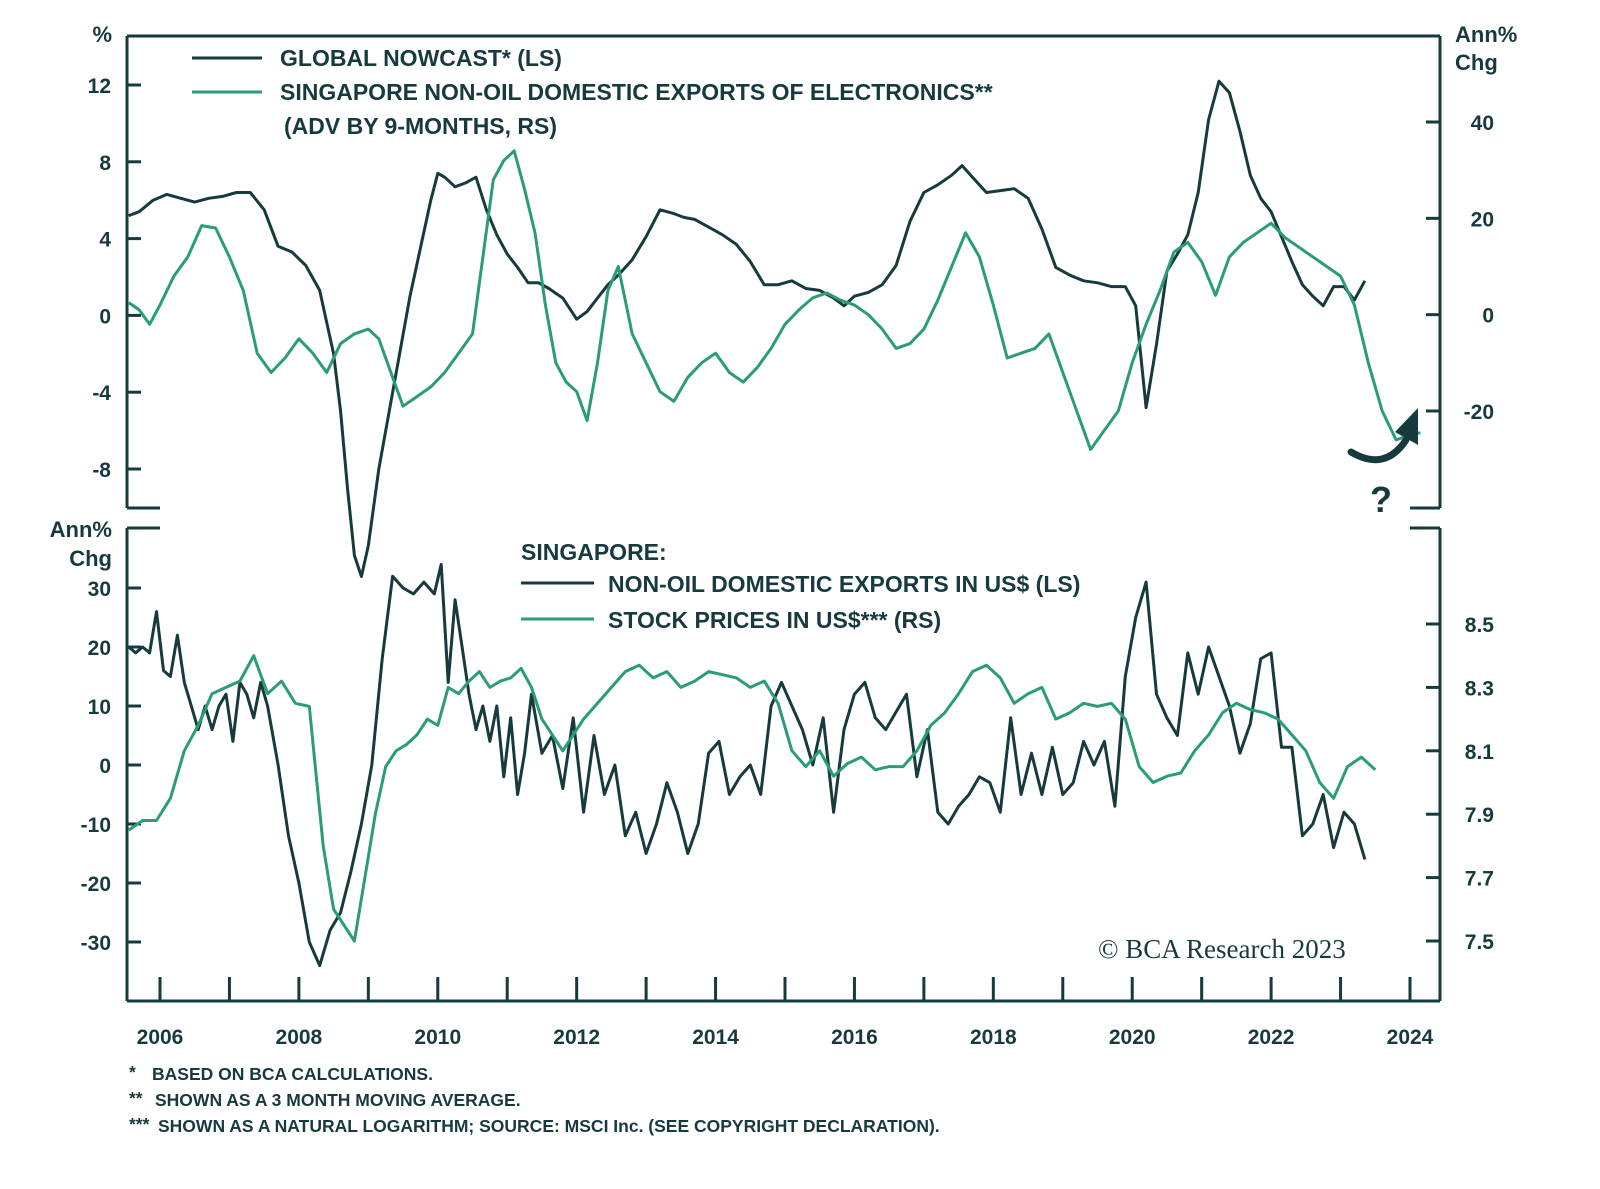  I want to click on x-tick-label: 2020, so click(1132, 1037).